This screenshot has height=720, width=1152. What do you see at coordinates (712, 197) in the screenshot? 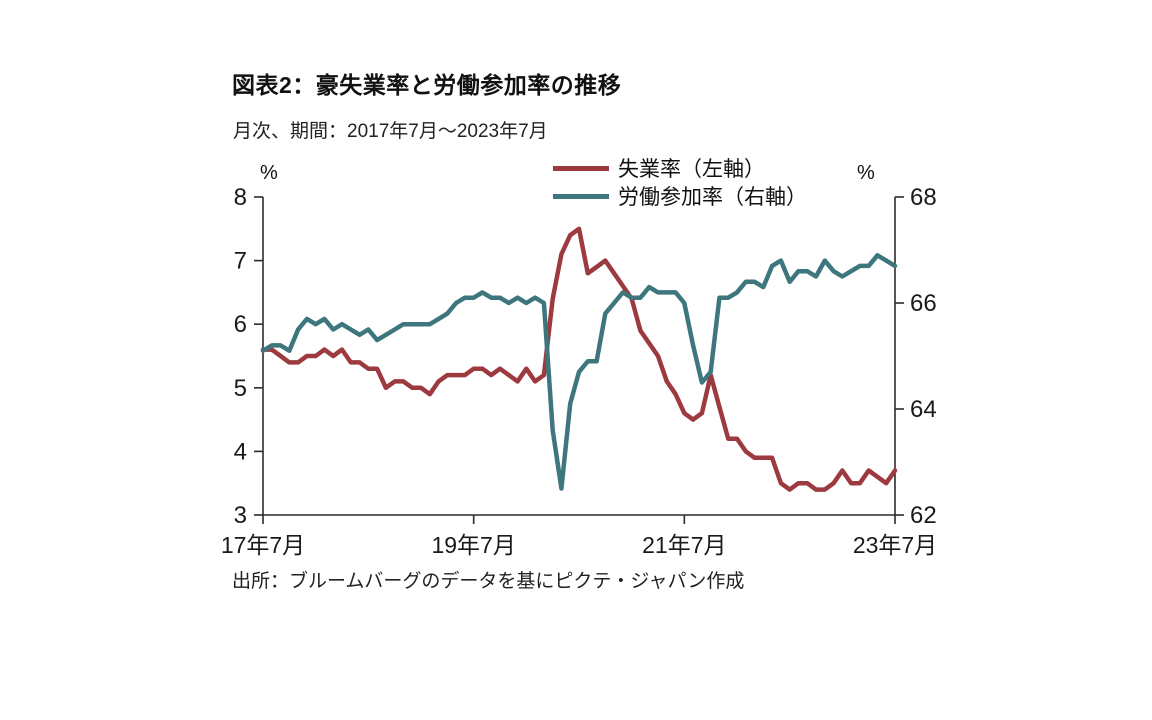
I see `legend-label-participation: 労働参加率（右軸）` at bounding box center [712, 197].